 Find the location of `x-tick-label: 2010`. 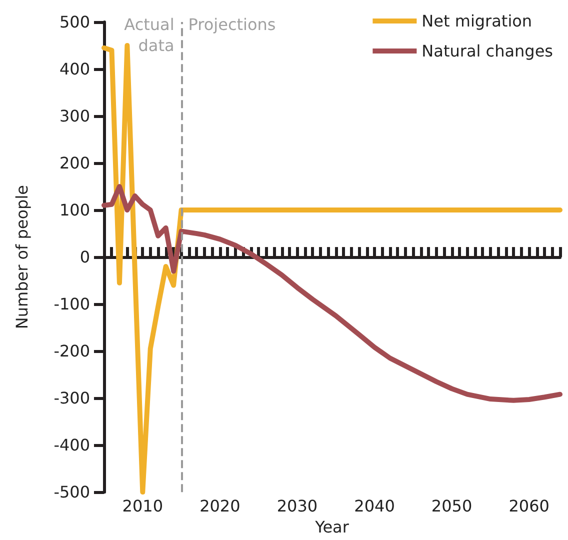

x-tick-label: 2010 is located at coordinates (143, 506).